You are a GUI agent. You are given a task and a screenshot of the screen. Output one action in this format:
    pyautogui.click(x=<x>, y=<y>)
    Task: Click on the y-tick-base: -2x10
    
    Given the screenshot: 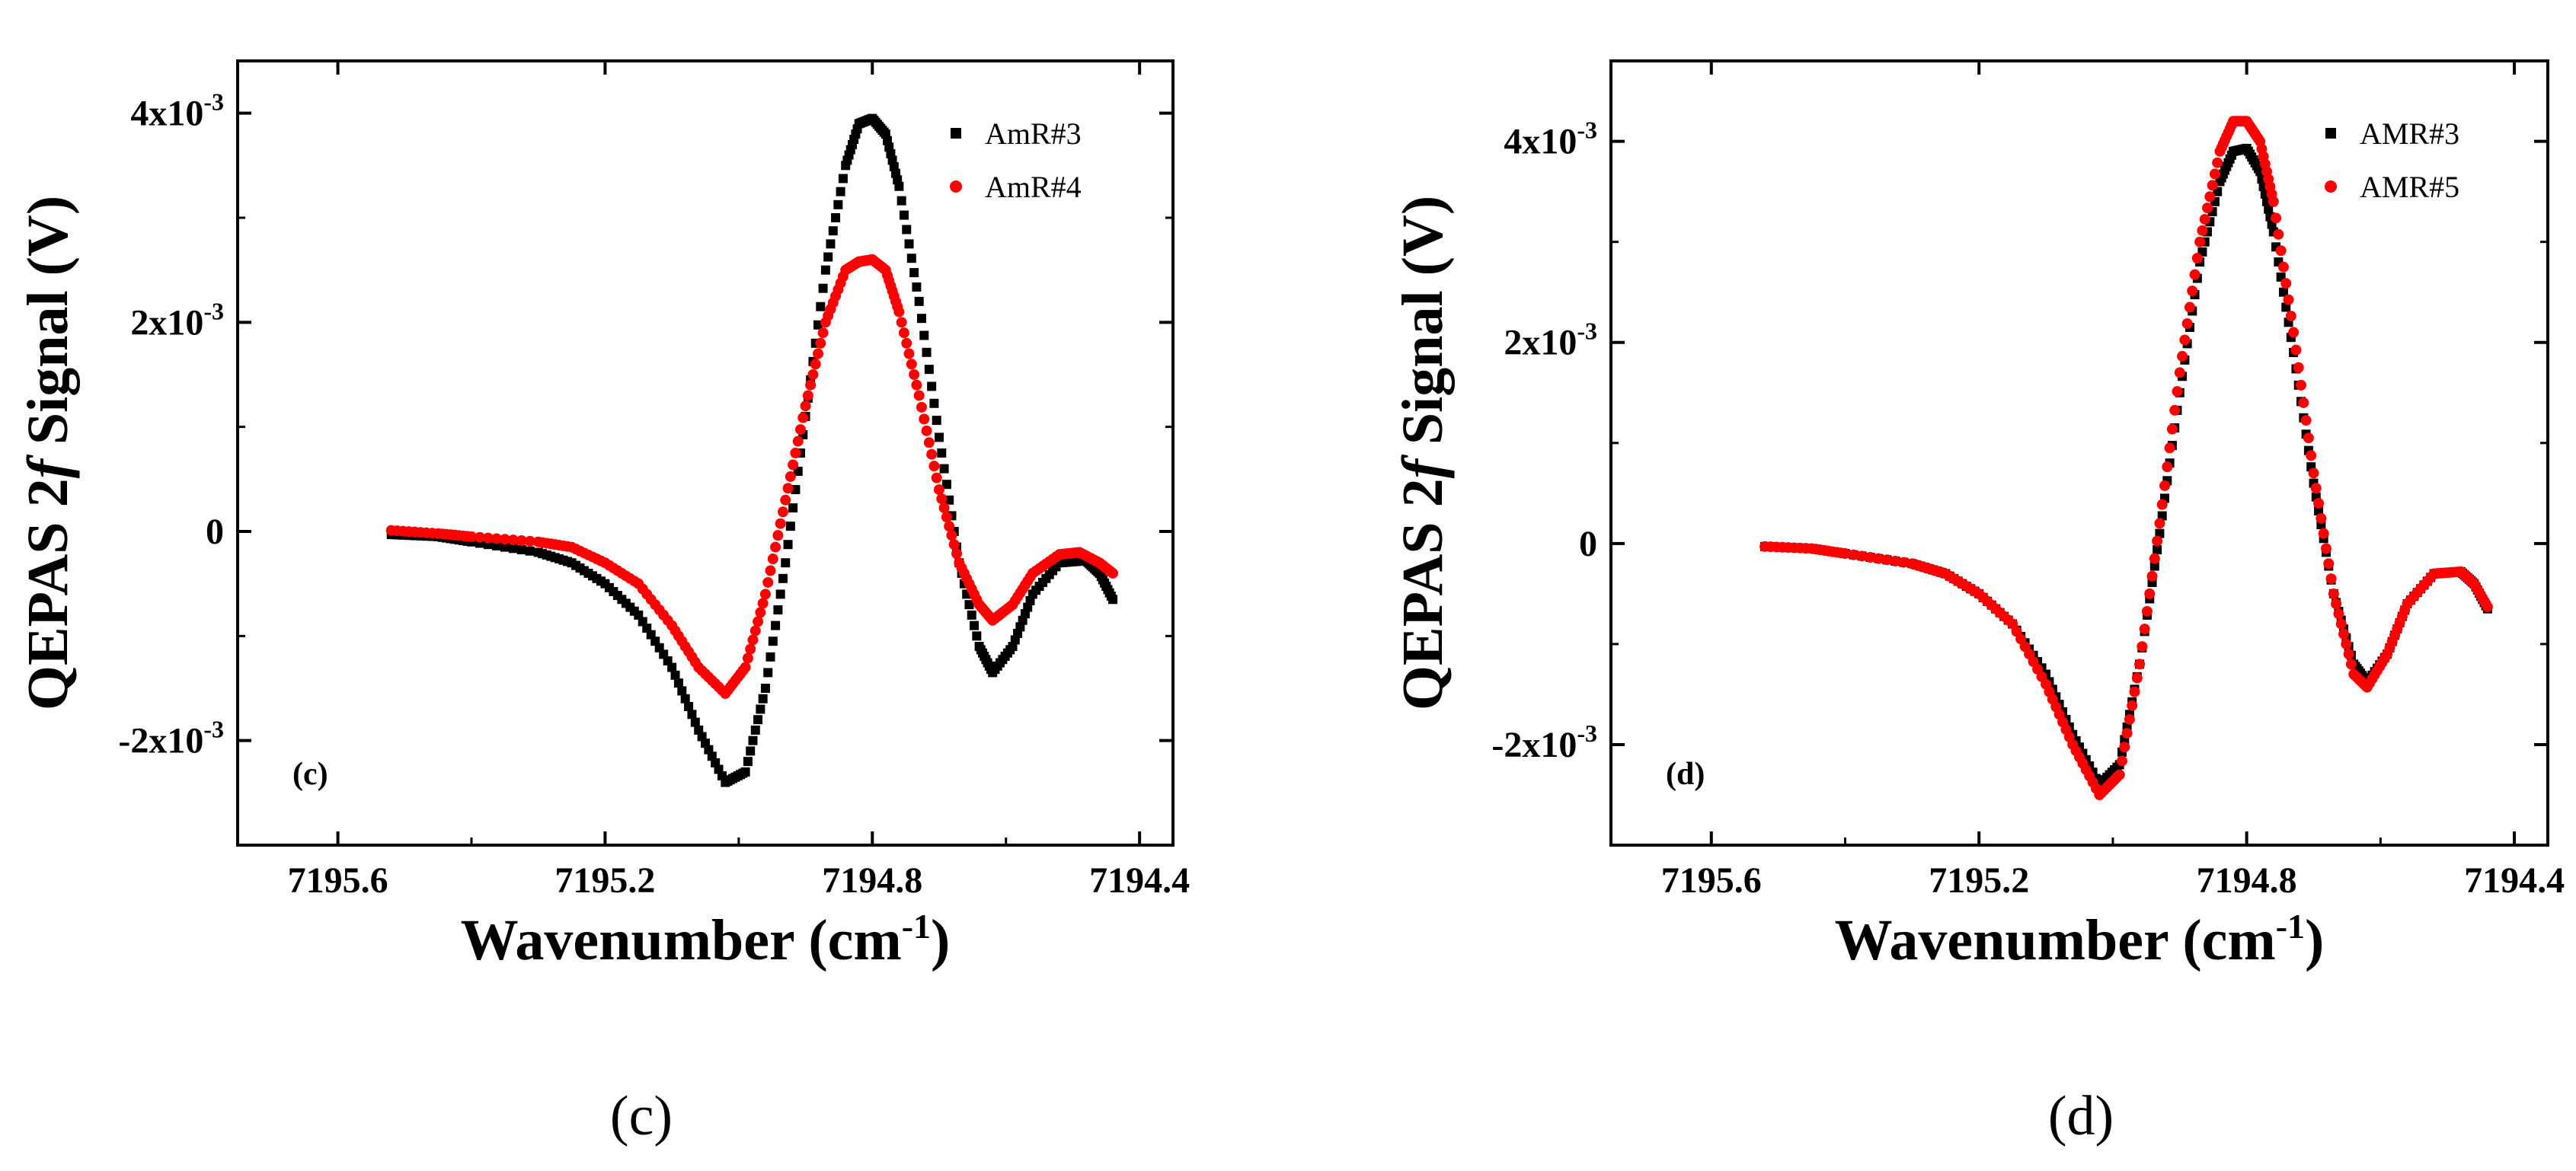 What is the action you would take?
    pyautogui.click(x=161, y=741)
    